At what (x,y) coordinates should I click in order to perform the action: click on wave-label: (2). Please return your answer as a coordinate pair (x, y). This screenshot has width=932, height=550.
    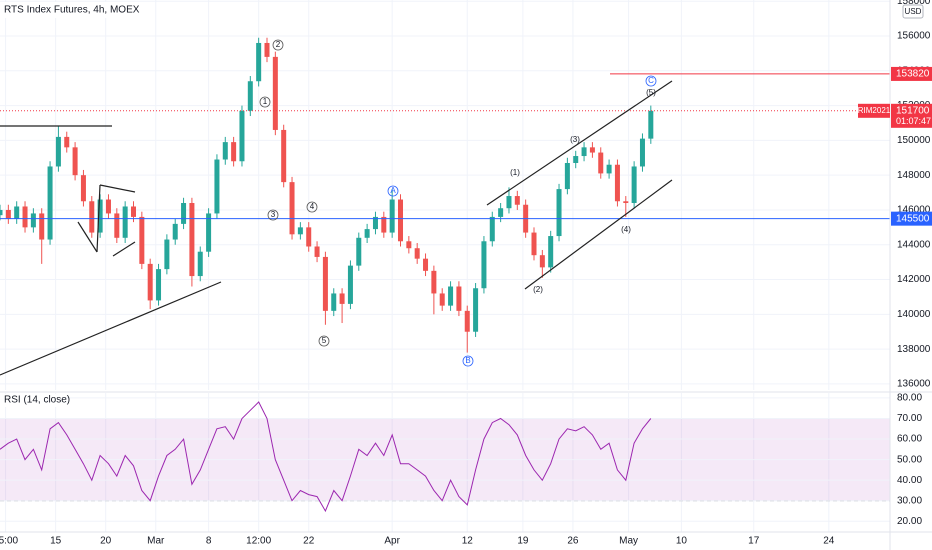
    Looking at the image, I should click on (538, 289).